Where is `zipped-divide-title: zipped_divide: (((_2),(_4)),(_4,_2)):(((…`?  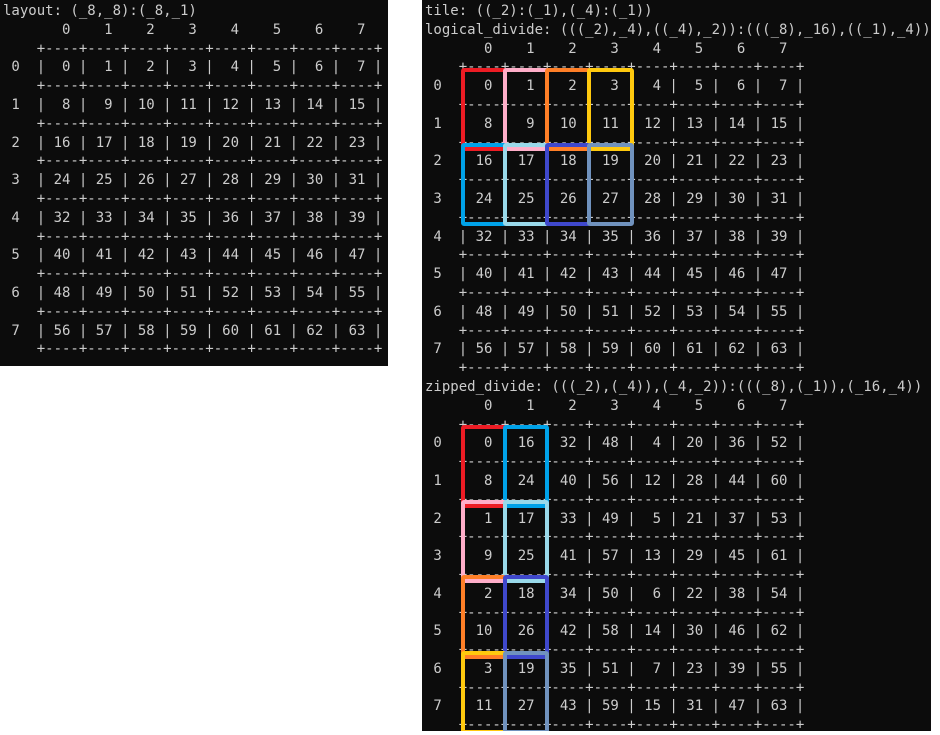 zipped-divide-title: zipped_divide: (((_2),(_4)),(_4,_2)):(((… is located at coordinates (674, 386).